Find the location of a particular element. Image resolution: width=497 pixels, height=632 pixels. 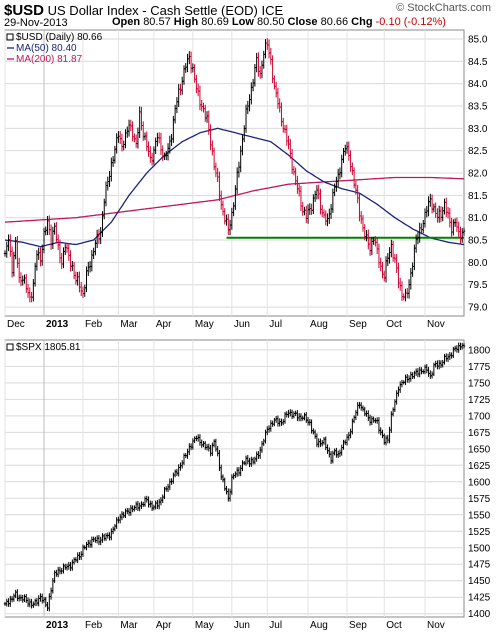

open-value: 80.57 is located at coordinates (157, 22).